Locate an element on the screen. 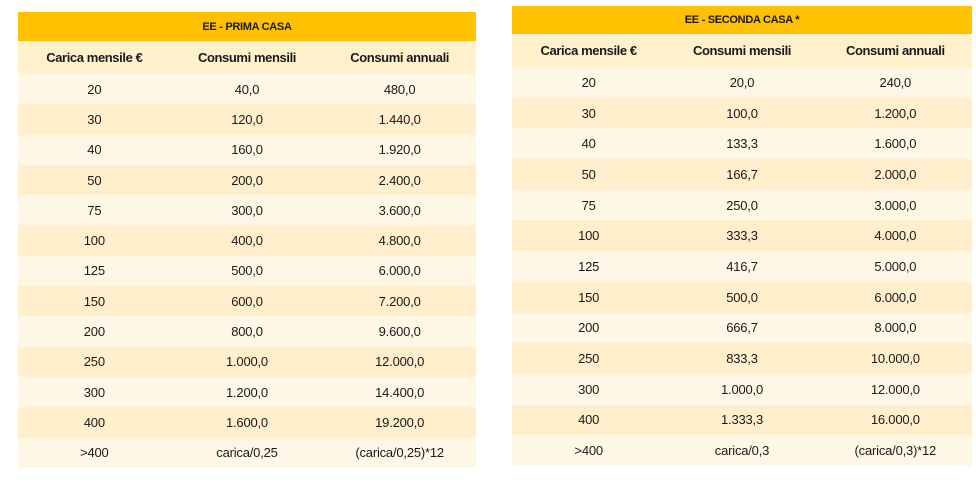 This screenshot has width=976, height=485. cell-consumi-mensili: 160,0 is located at coordinates (247, 149).